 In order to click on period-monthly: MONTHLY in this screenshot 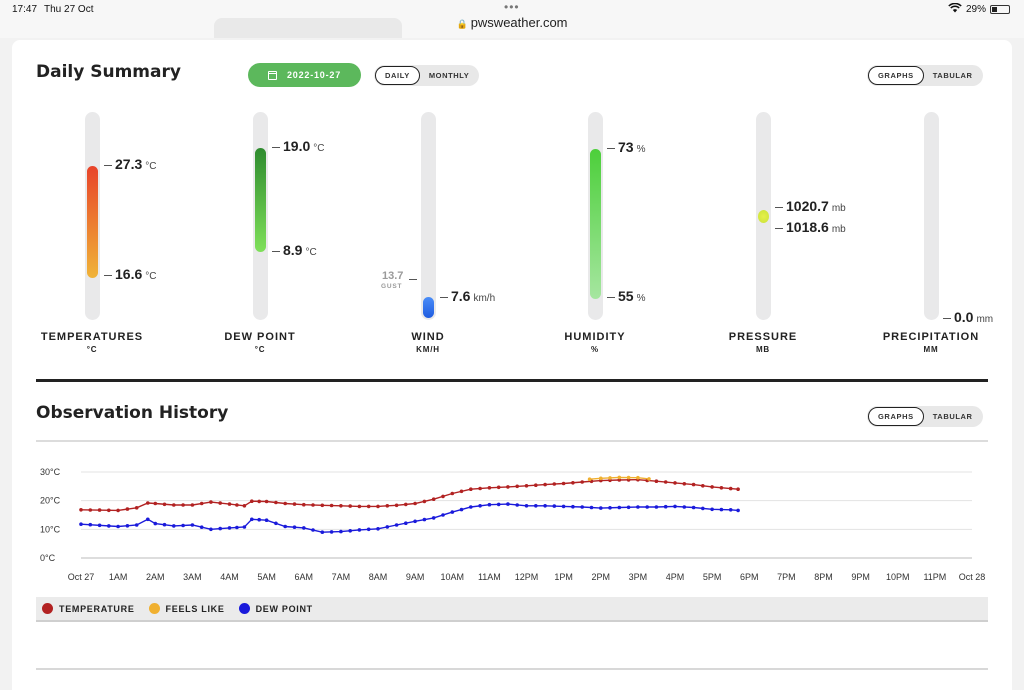, I will do `click(449, 75)`.